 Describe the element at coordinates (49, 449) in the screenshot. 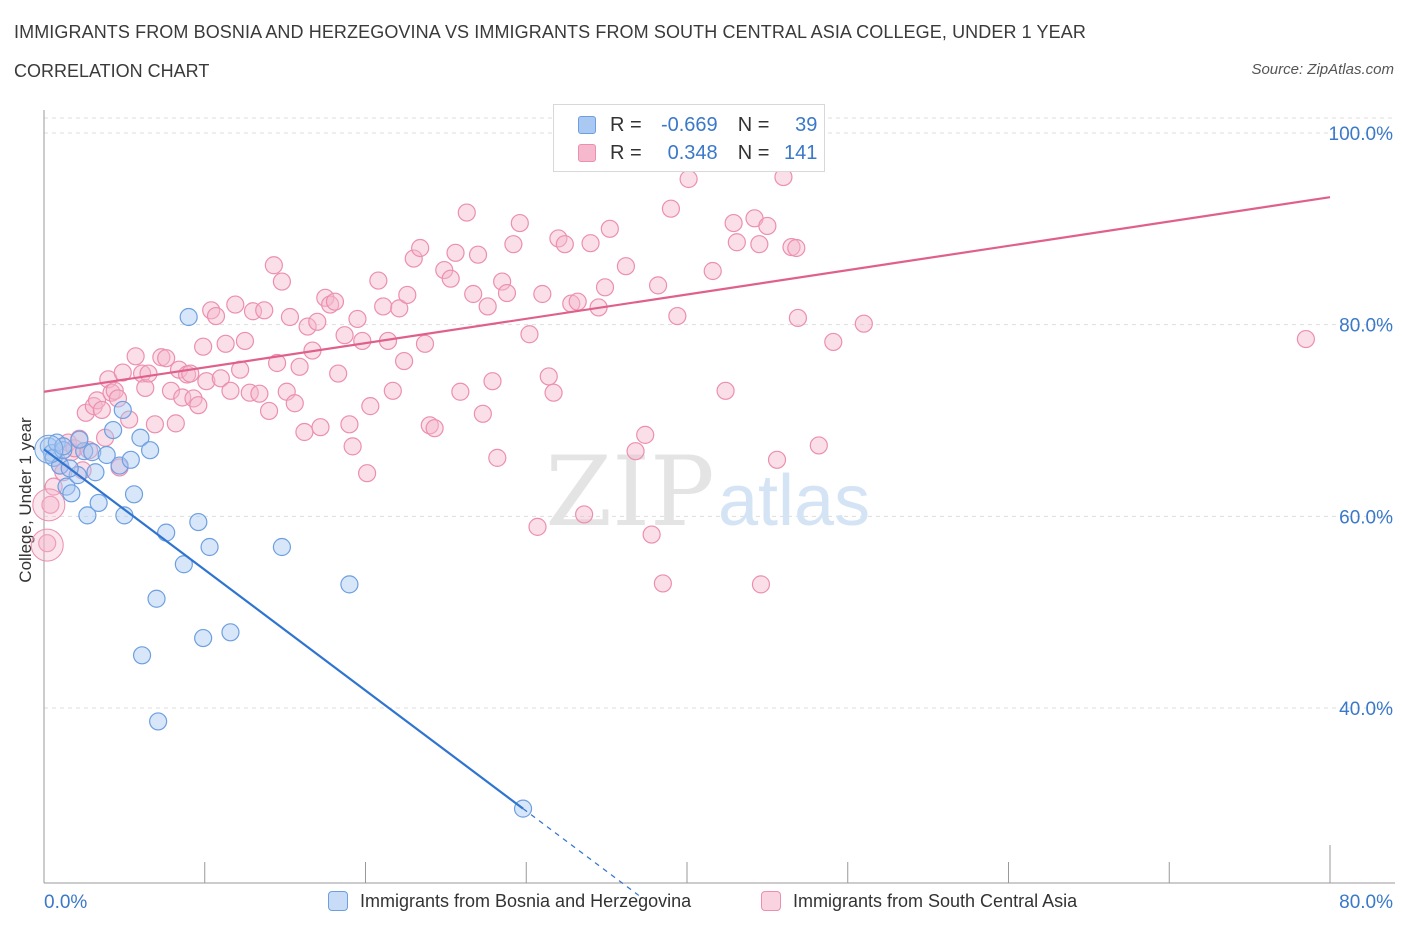

I see `bosnia-point-cluster` at that location.